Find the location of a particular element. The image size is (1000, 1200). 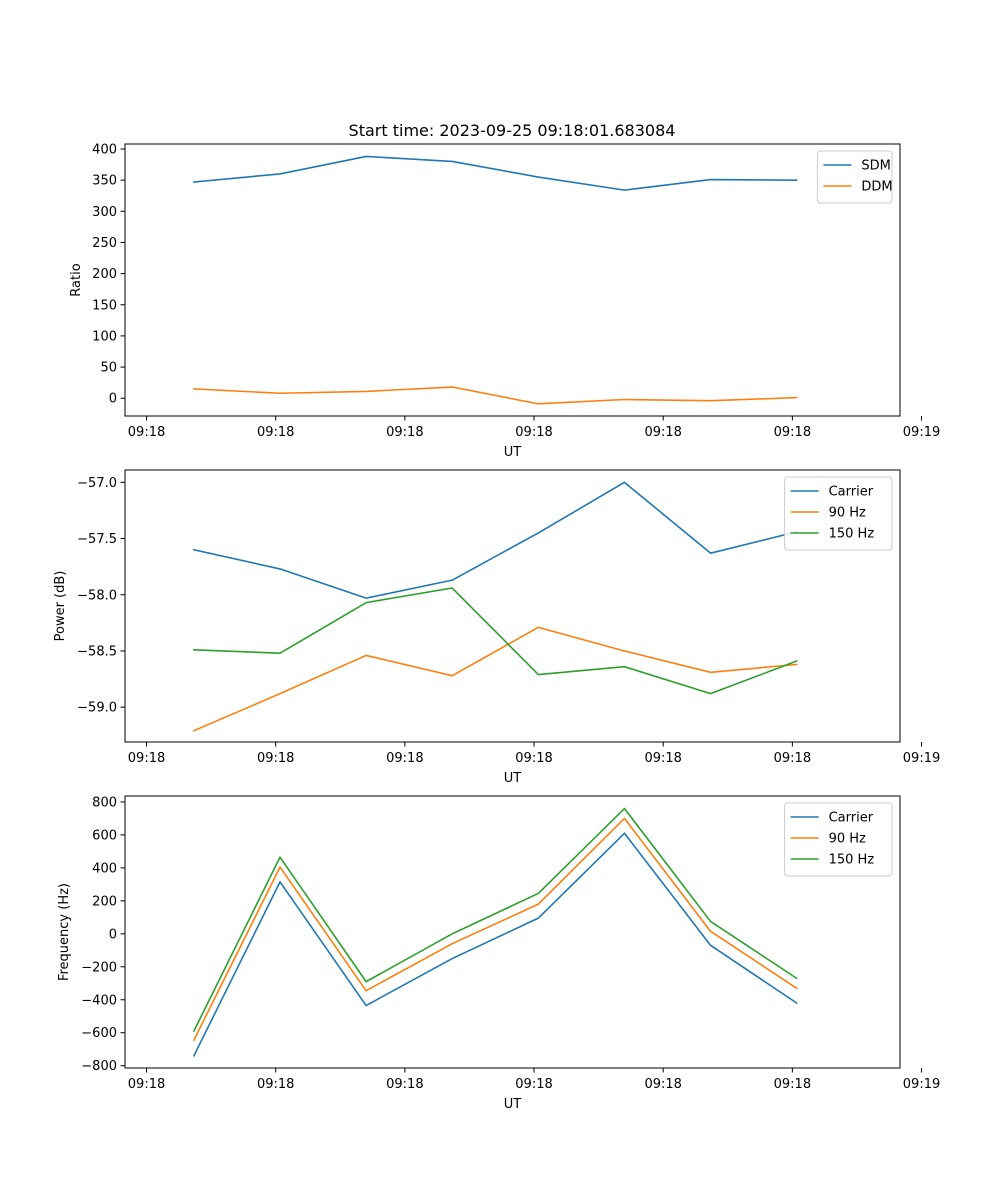

y-tick-label: −800 is located at coordinates (99, 1066).